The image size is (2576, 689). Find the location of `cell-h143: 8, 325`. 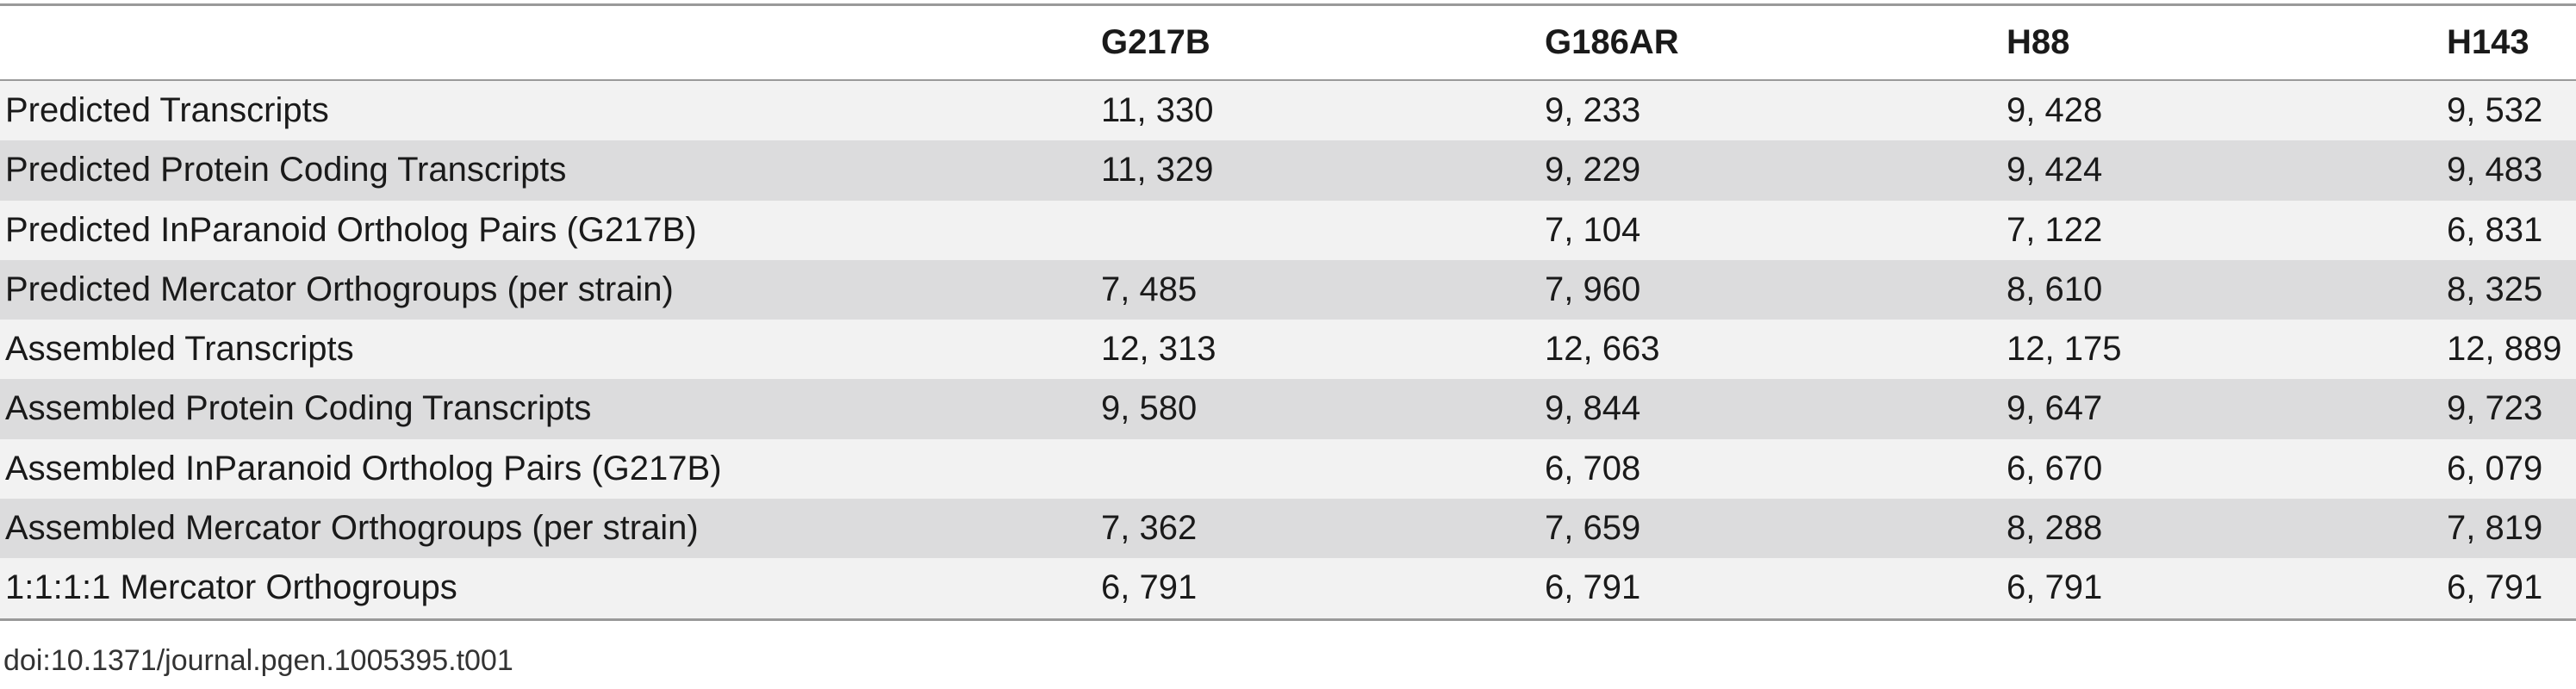

cell-h143: 8, 325 is located at coordinates (2495, 289).